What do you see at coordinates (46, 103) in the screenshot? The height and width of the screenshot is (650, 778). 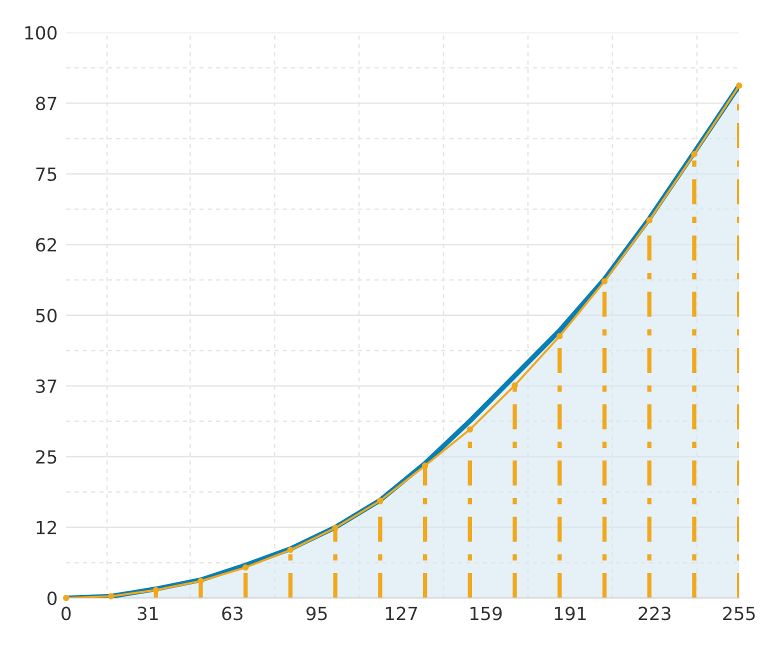 I see `y-tick-label: 87` at bounding box center [46, 103].